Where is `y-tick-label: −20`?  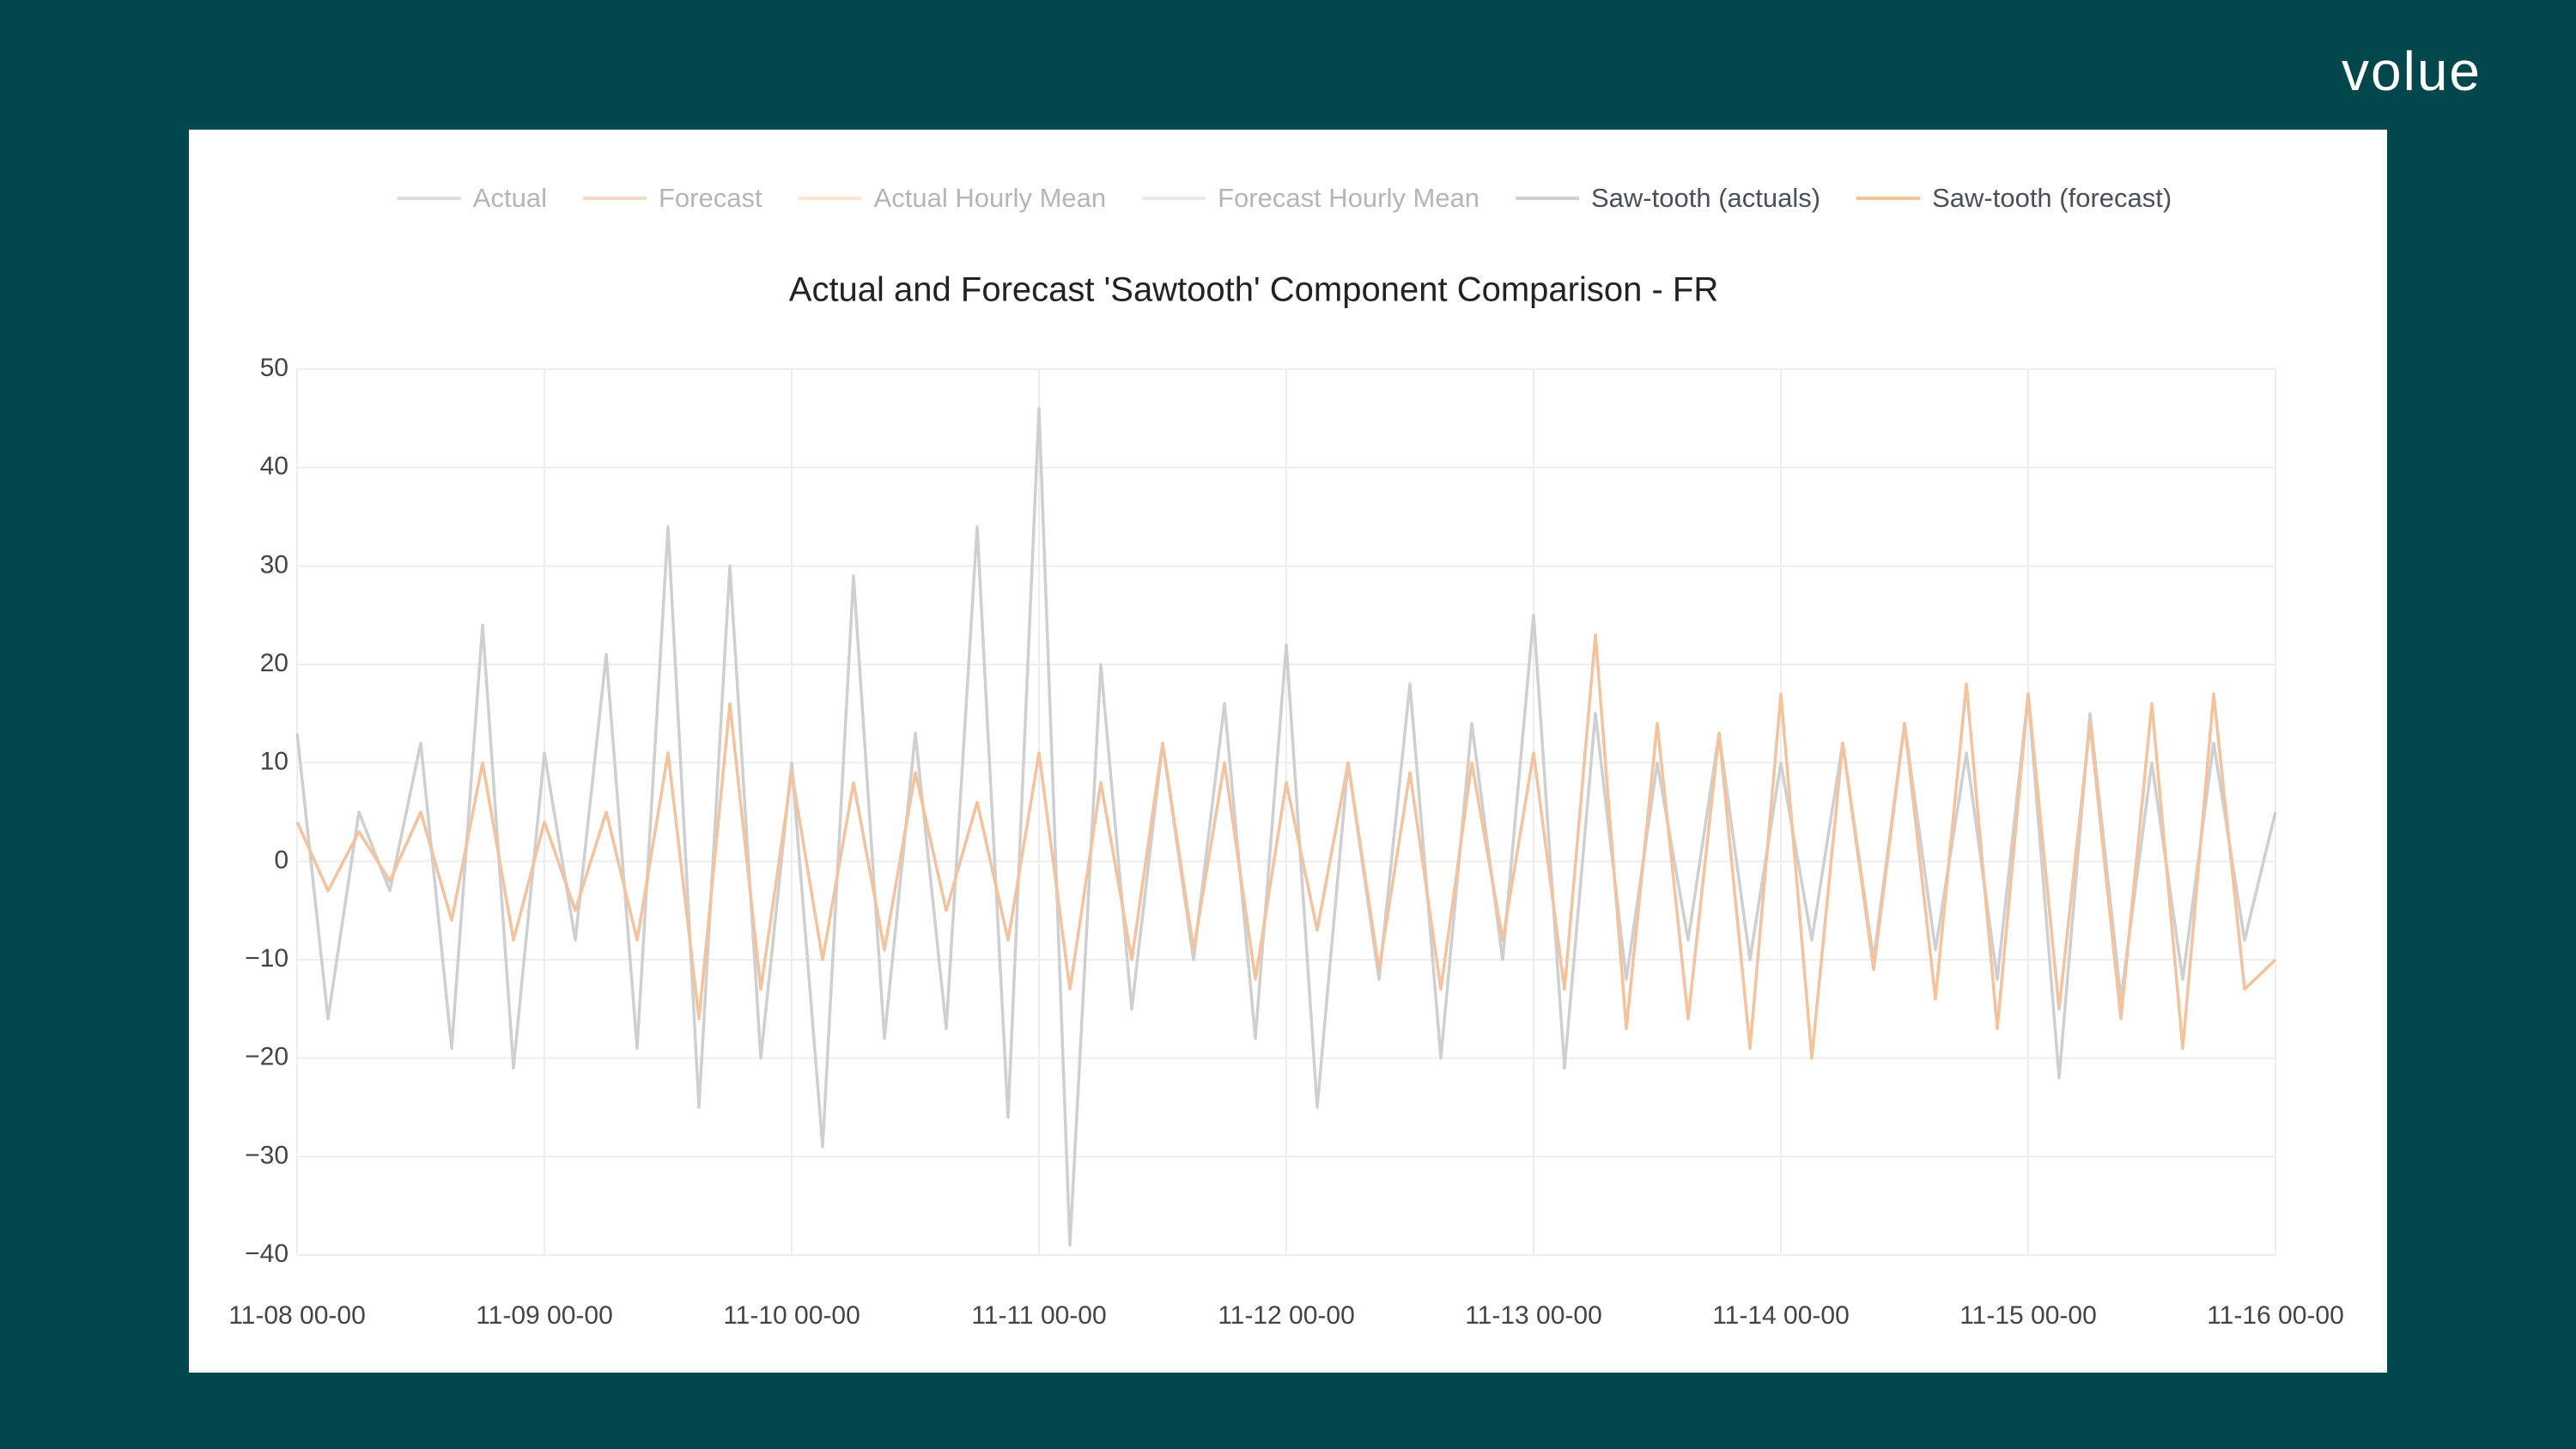
y-tick-label: −20 is located at coordinates (267, 1057).